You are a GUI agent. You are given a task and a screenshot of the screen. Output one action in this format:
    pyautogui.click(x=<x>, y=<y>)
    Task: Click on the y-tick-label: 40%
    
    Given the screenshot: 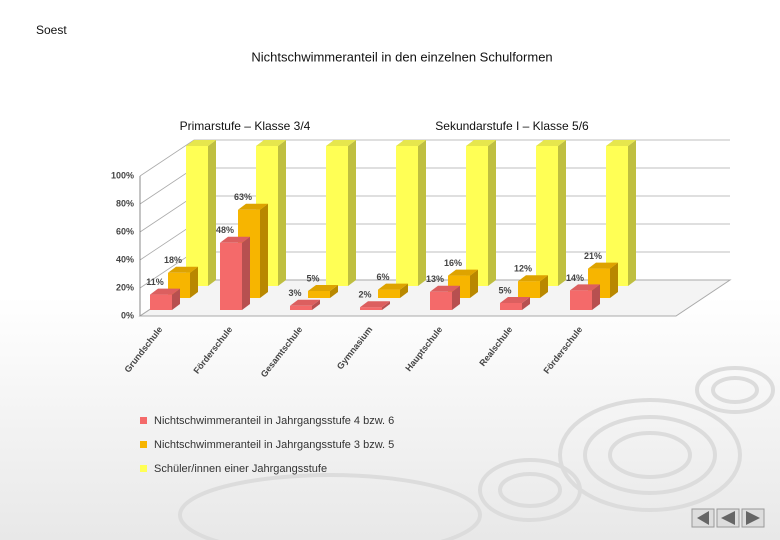 What is the action you would take?
    pyautogui.click(x=125, y=259)
    